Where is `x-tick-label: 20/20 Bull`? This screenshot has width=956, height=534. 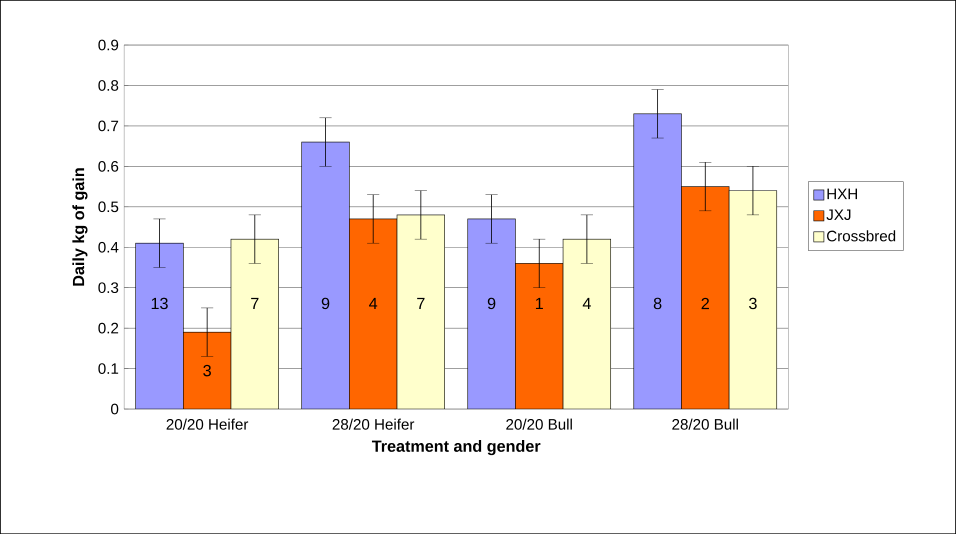
x-tick-label: 20/20 Bull is located at coordinates (539, 424).